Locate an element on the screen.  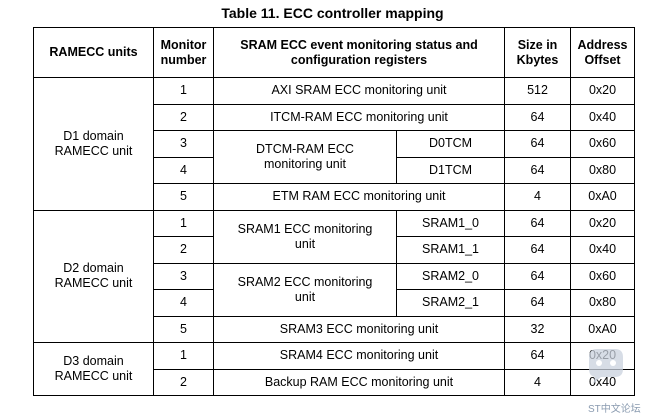
unit-name: DTCM-RAM ECC monitoring unit is located at coordinates (305, 157).